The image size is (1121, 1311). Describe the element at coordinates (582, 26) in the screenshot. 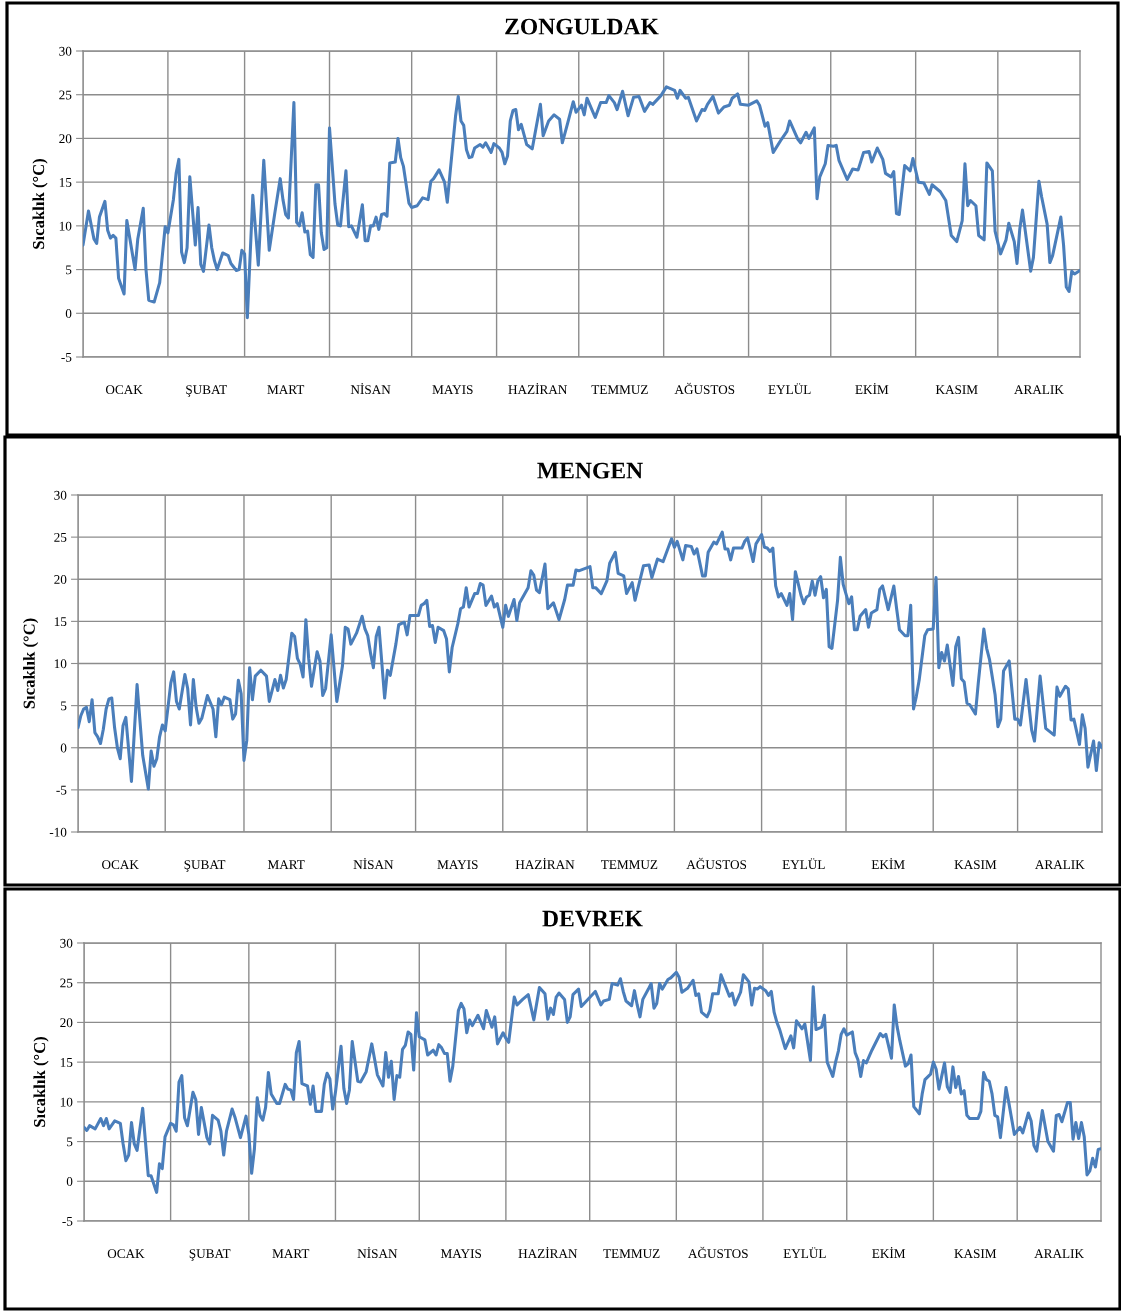

I see `chart-title: ZONGULDAK` at that location.